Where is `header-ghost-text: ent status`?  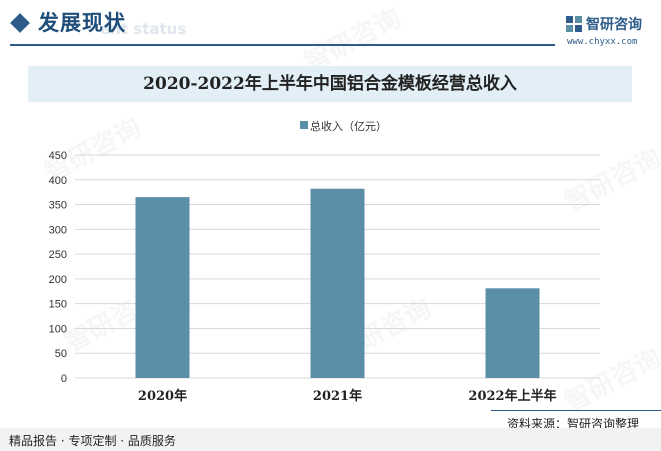 header-ghost-text: ent status is located at coordinates (143, 29).